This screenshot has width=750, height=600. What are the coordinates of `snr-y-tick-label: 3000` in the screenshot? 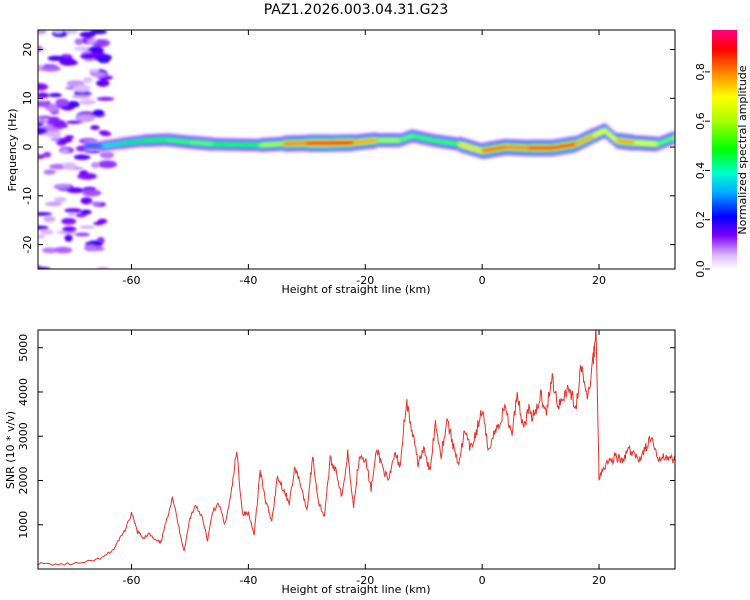 It's located at (23, 436).